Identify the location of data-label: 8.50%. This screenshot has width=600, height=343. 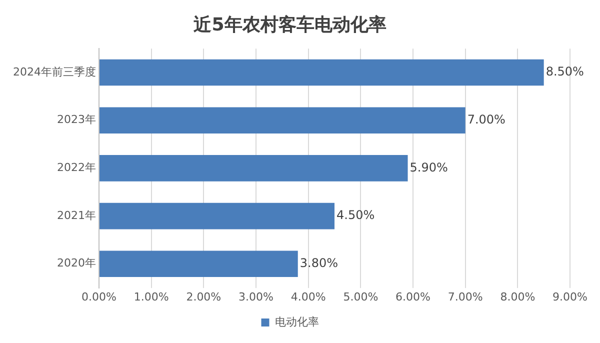
(565, 71).